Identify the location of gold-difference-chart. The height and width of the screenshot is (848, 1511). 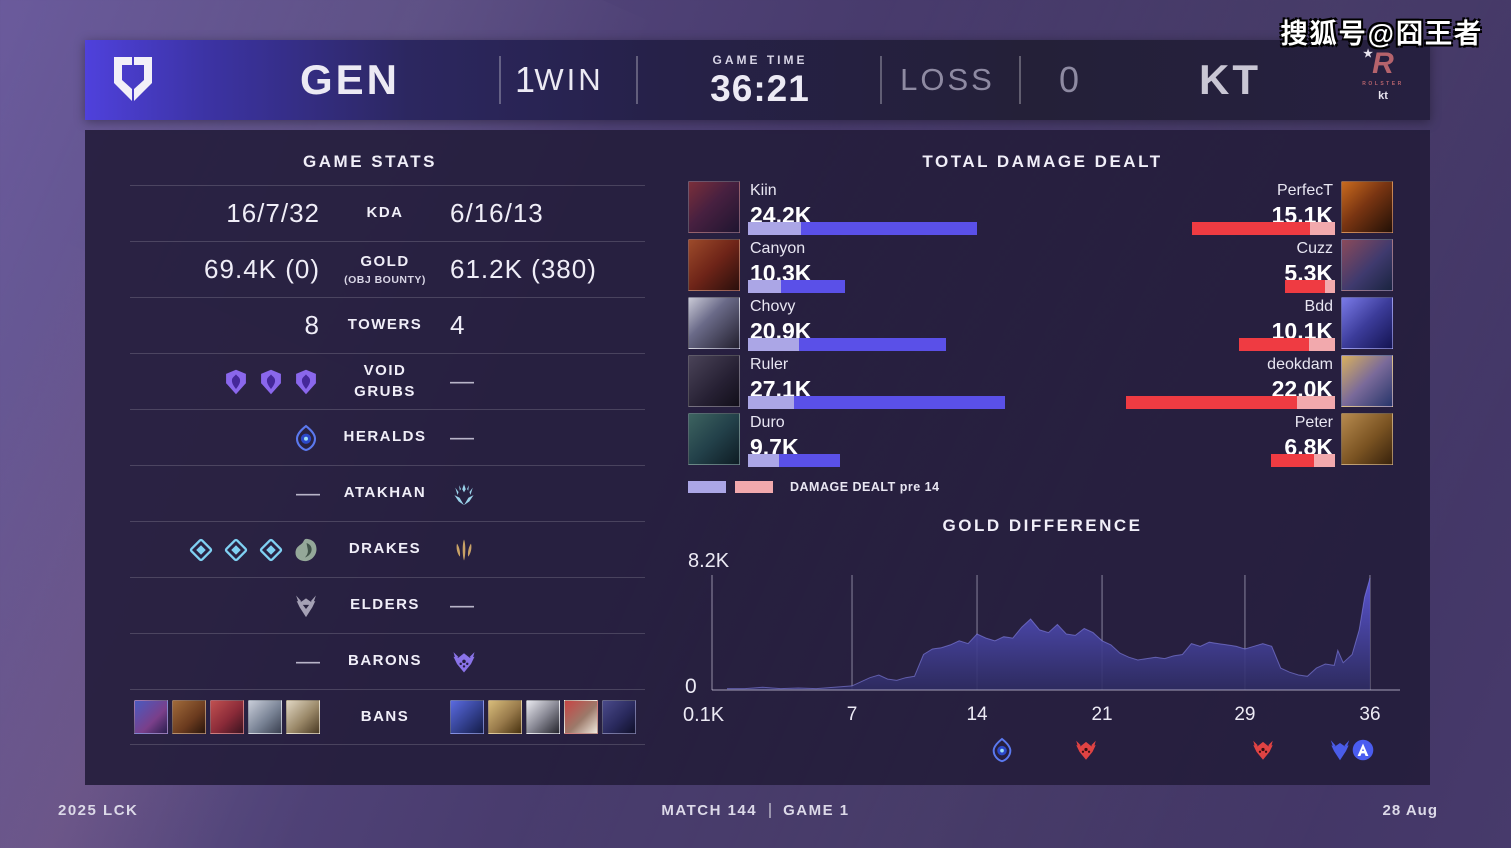
(1055, 633).